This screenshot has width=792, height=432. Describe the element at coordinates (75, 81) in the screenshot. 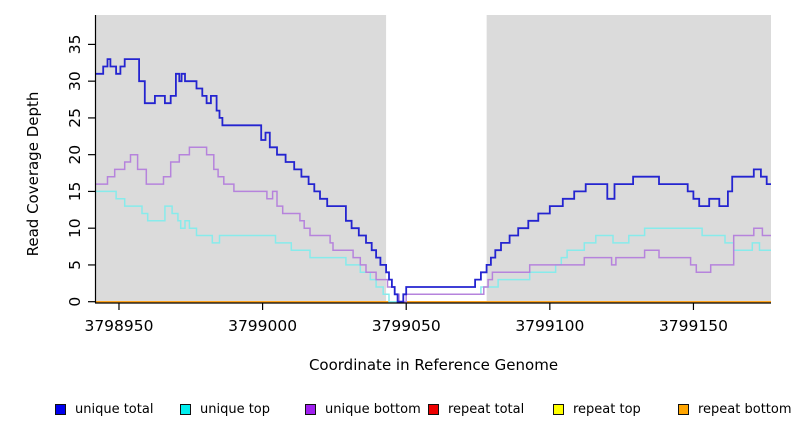

I see `y-tick-label: 30` at that location.